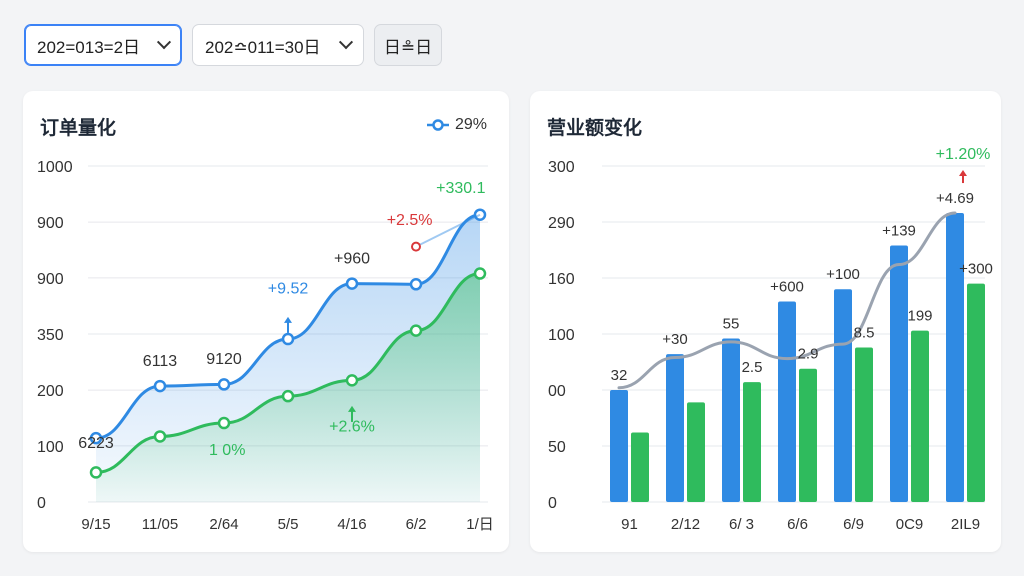  What do you see at coordinates (899, 231) in the screenshot?
I see `bar-value-label: +139` at bounding box center [899, 231].